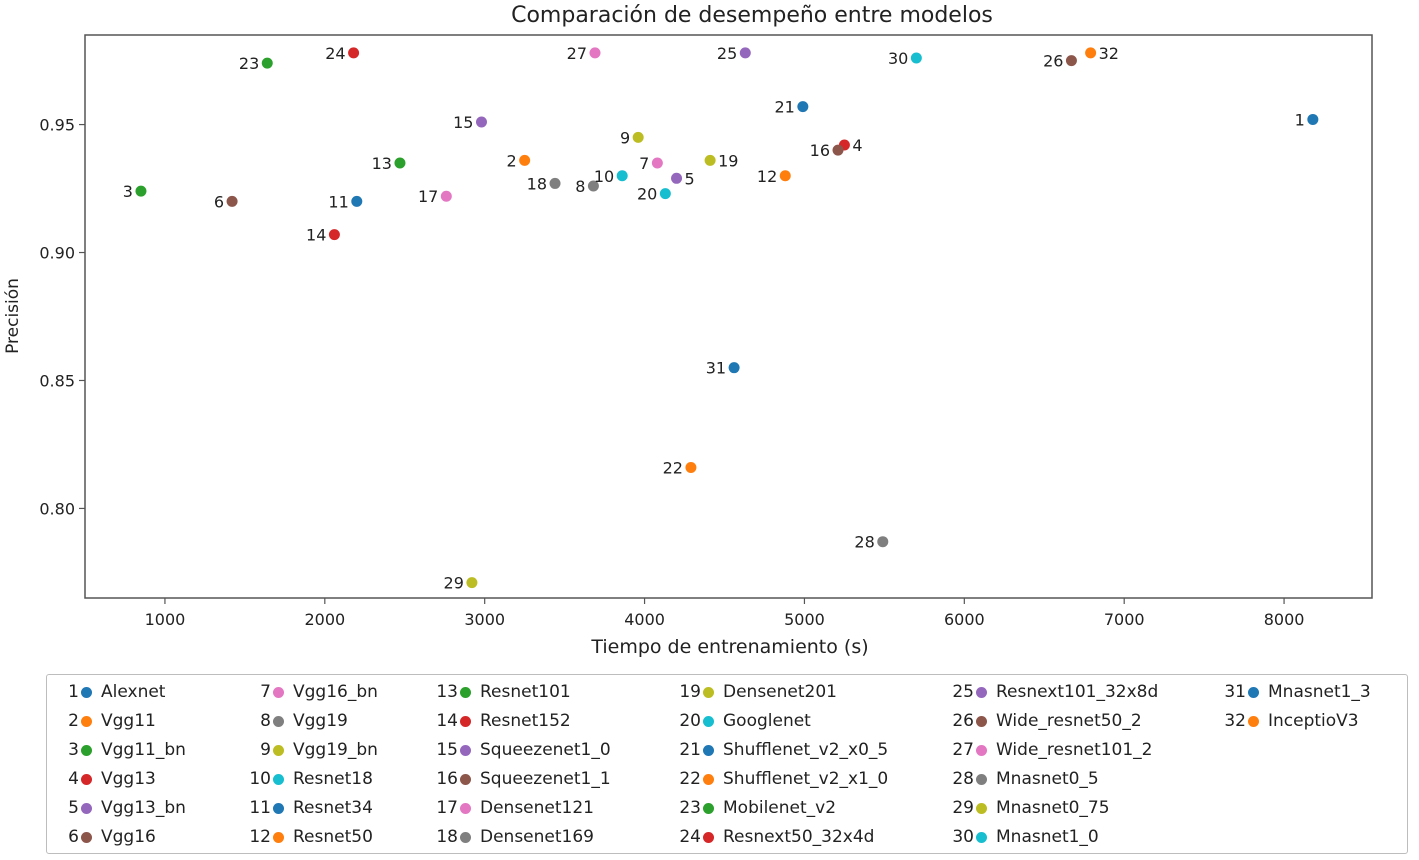 This screenshot has width=1419, height=860. Describe the element at coordinates (690, 178) in the screenshot. I see `point-label-5: 5` at that location.